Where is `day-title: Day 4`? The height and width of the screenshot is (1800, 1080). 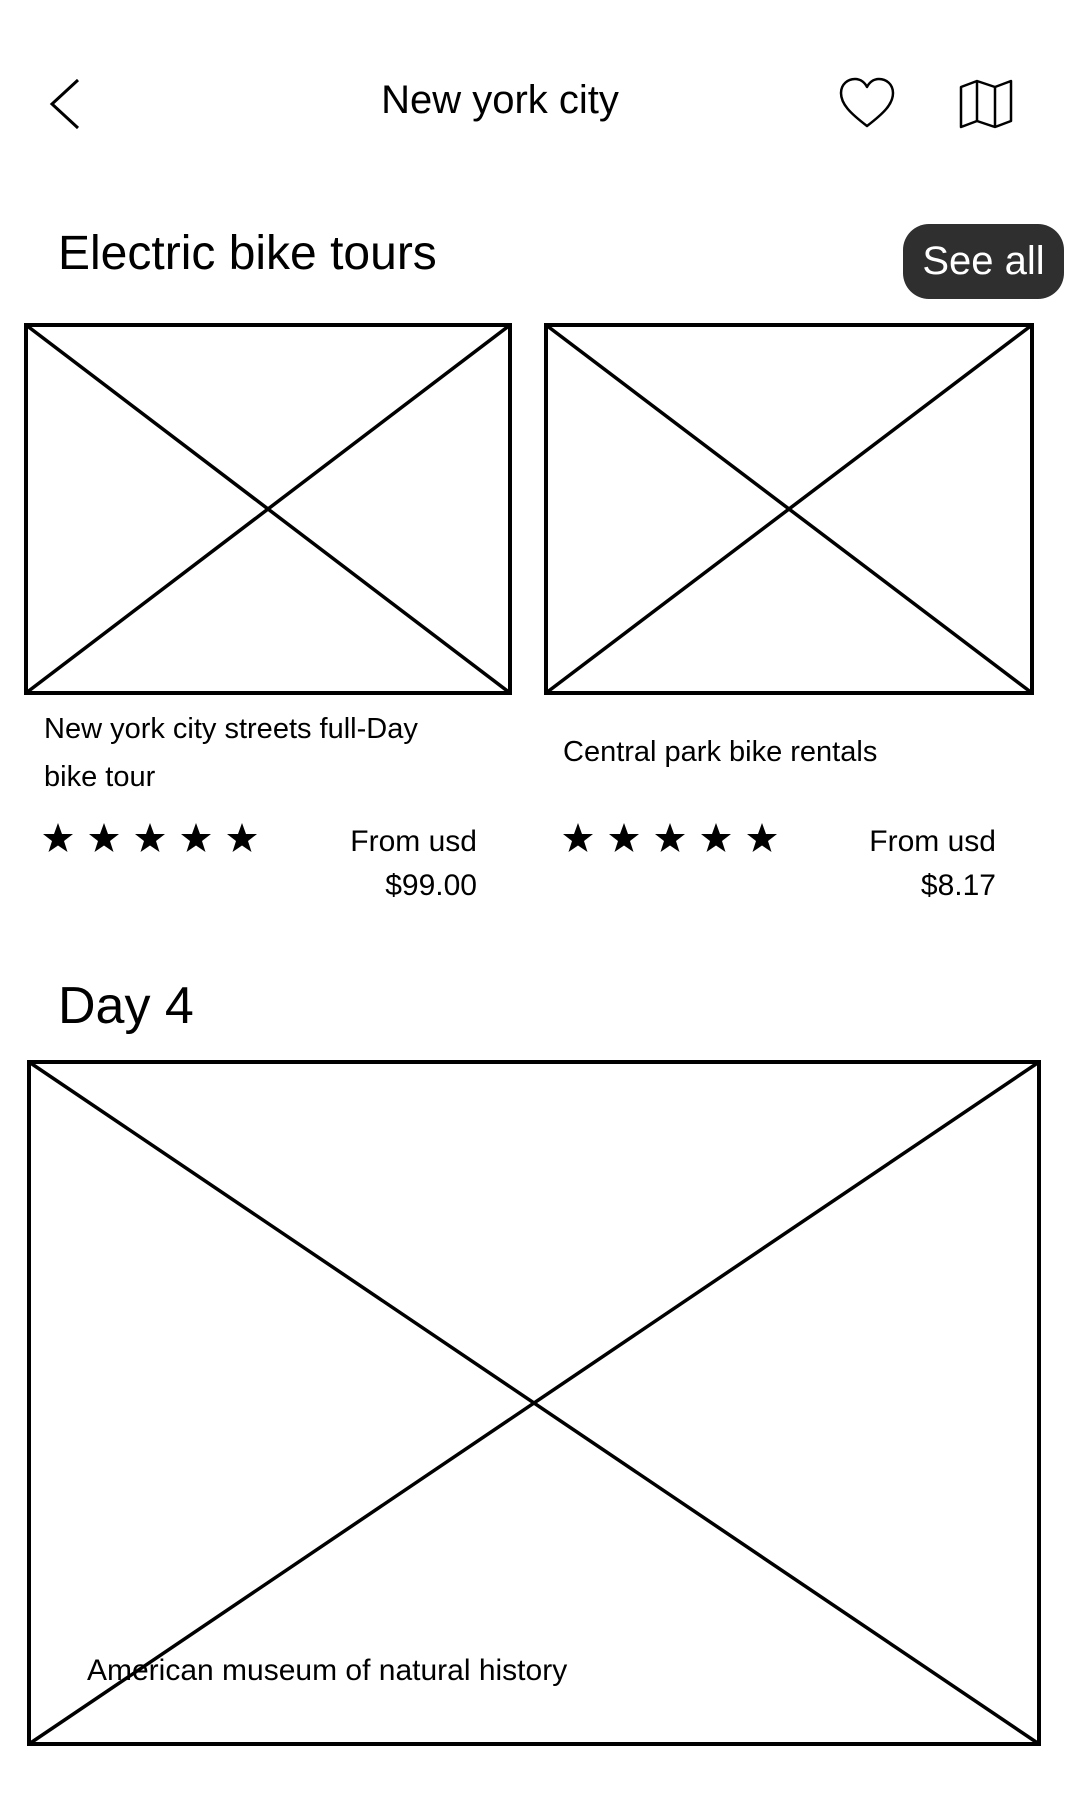 day-title: Day 4 is located at coordinates (126, 1006).